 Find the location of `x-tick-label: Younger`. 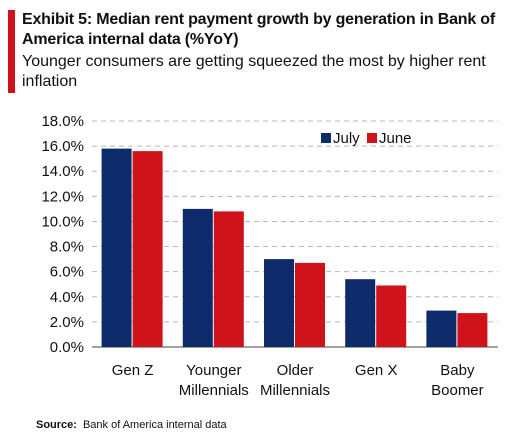

x-tick-label: Younger is located at coordinates (213, 370).